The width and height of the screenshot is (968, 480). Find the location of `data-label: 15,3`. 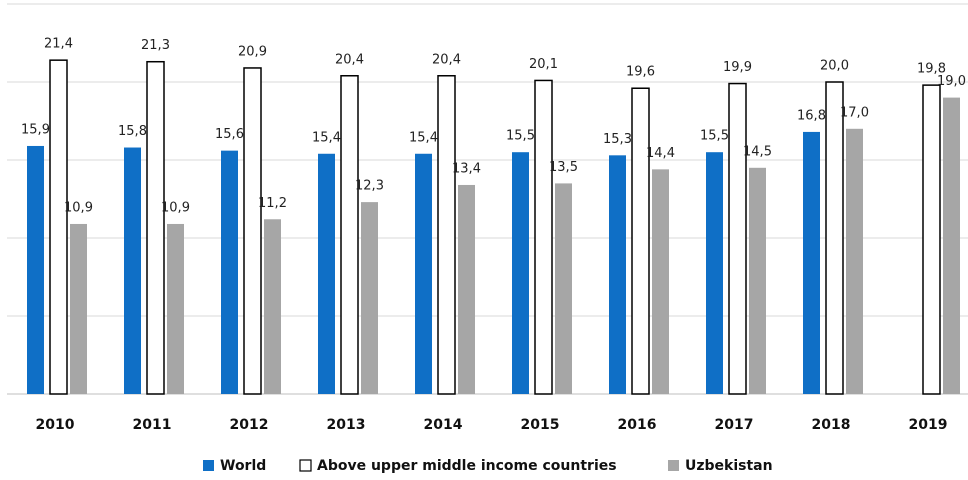

data-label: 15,3 is located at coordinates (617, 139).